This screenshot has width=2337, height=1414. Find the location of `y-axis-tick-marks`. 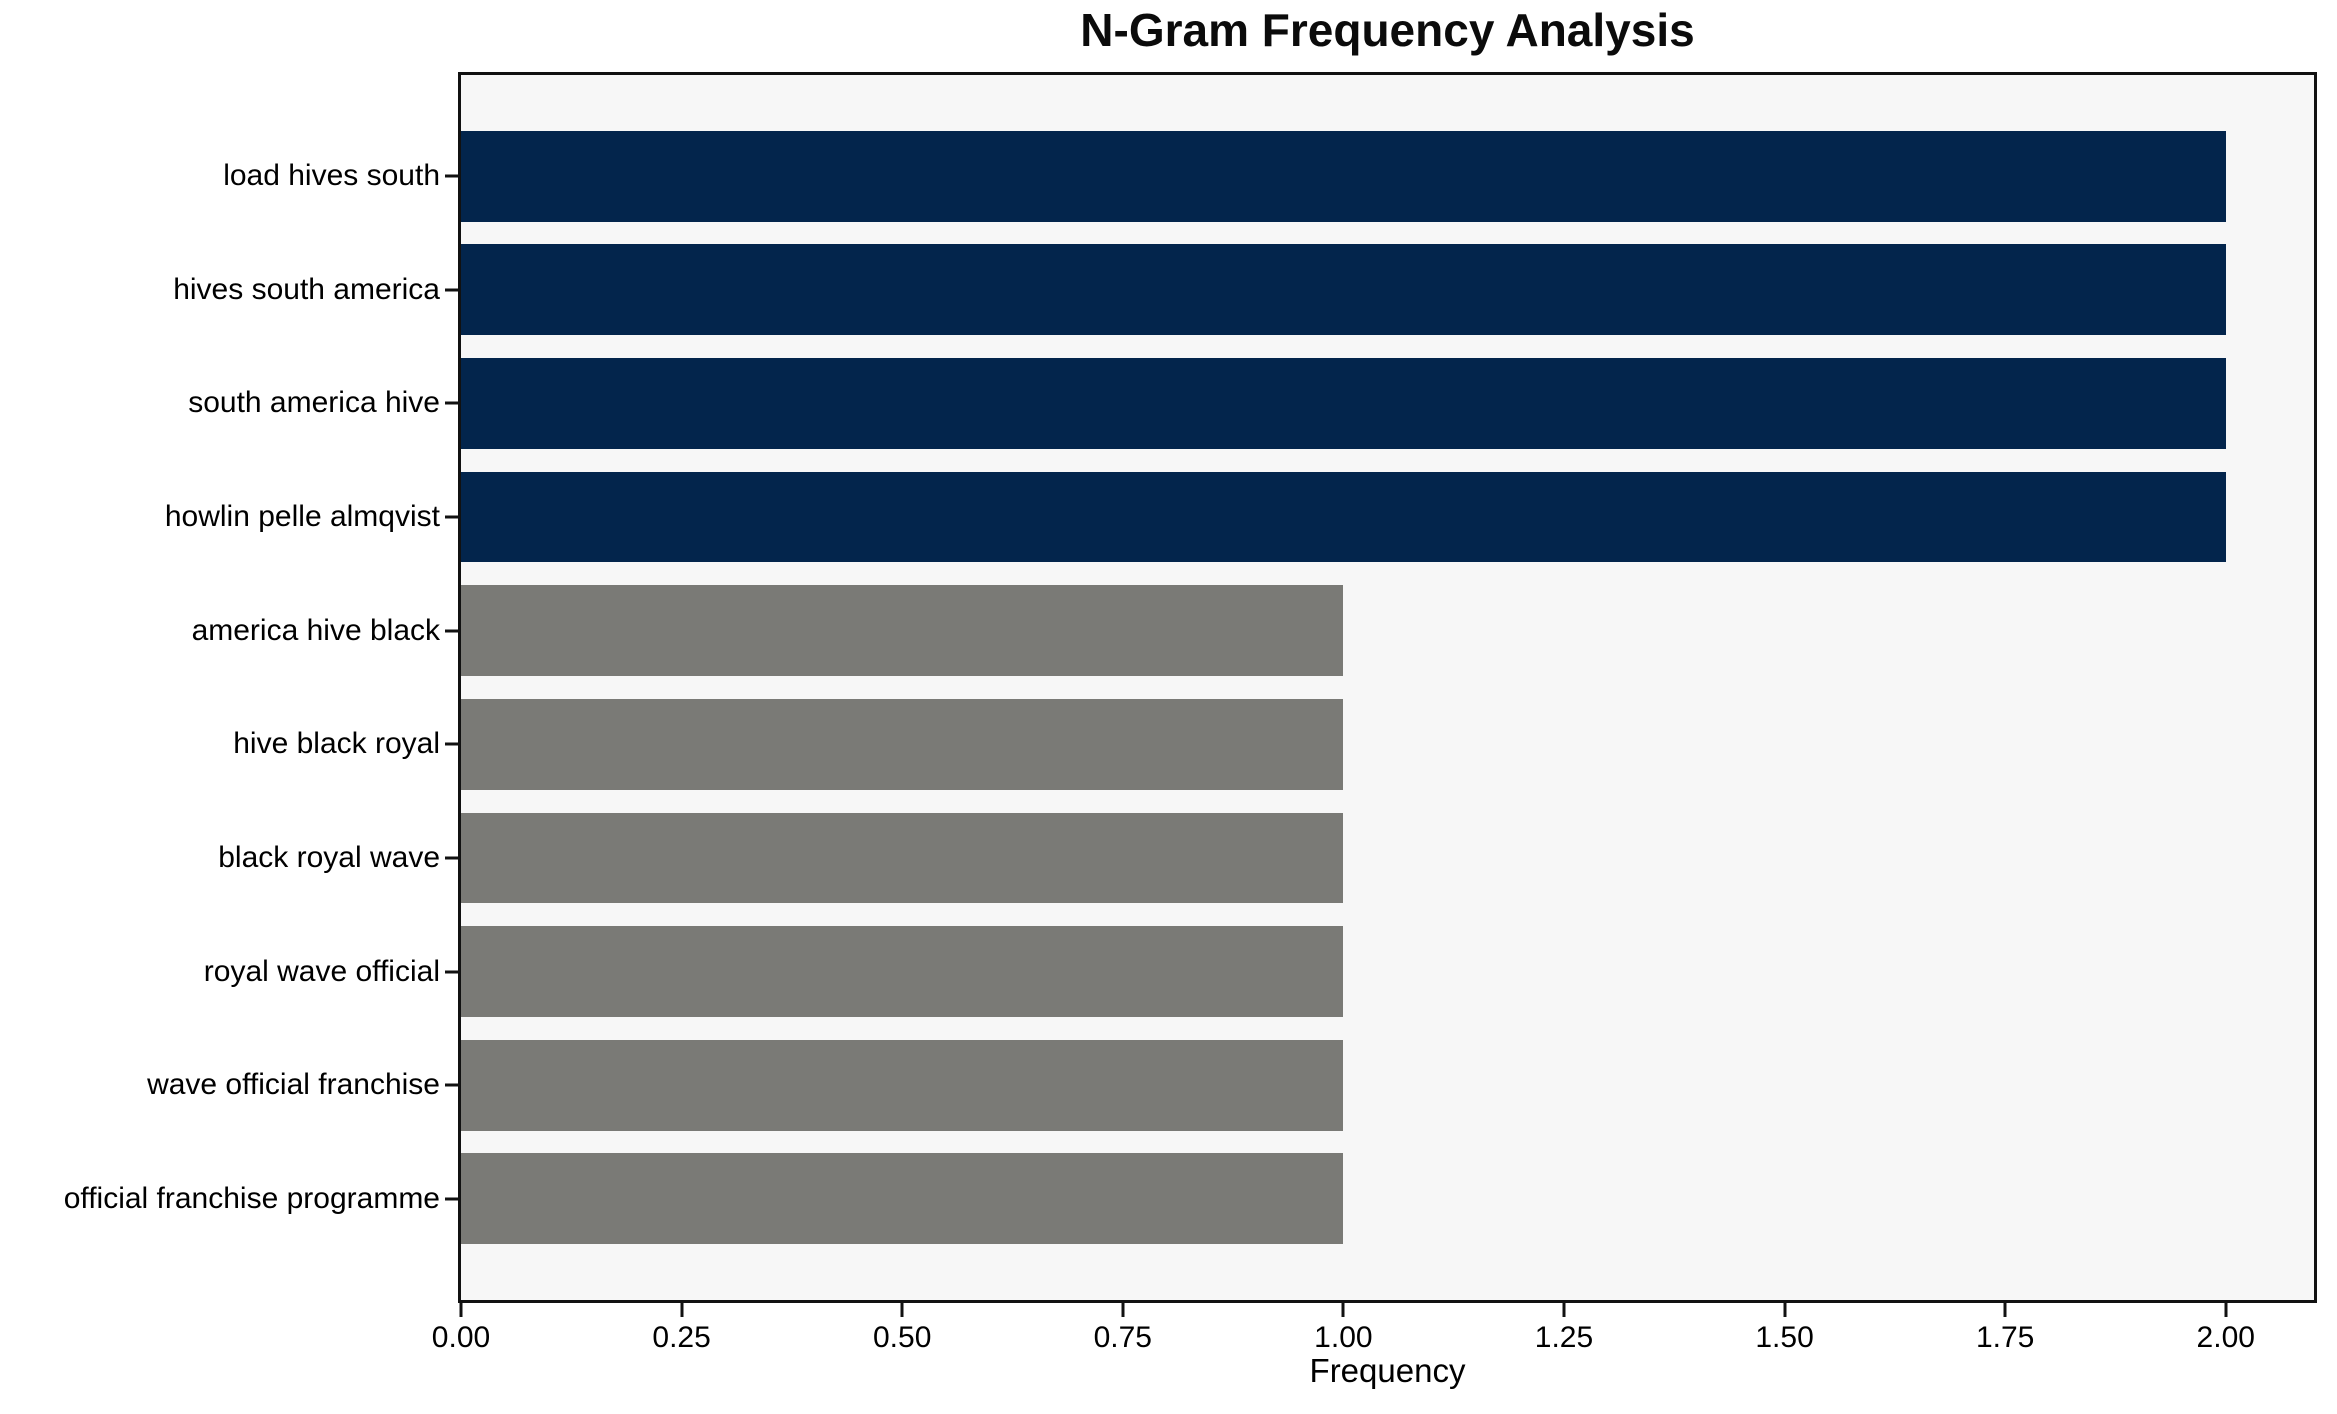

y-axis-tick-marks is located at coordinates (451, 687).